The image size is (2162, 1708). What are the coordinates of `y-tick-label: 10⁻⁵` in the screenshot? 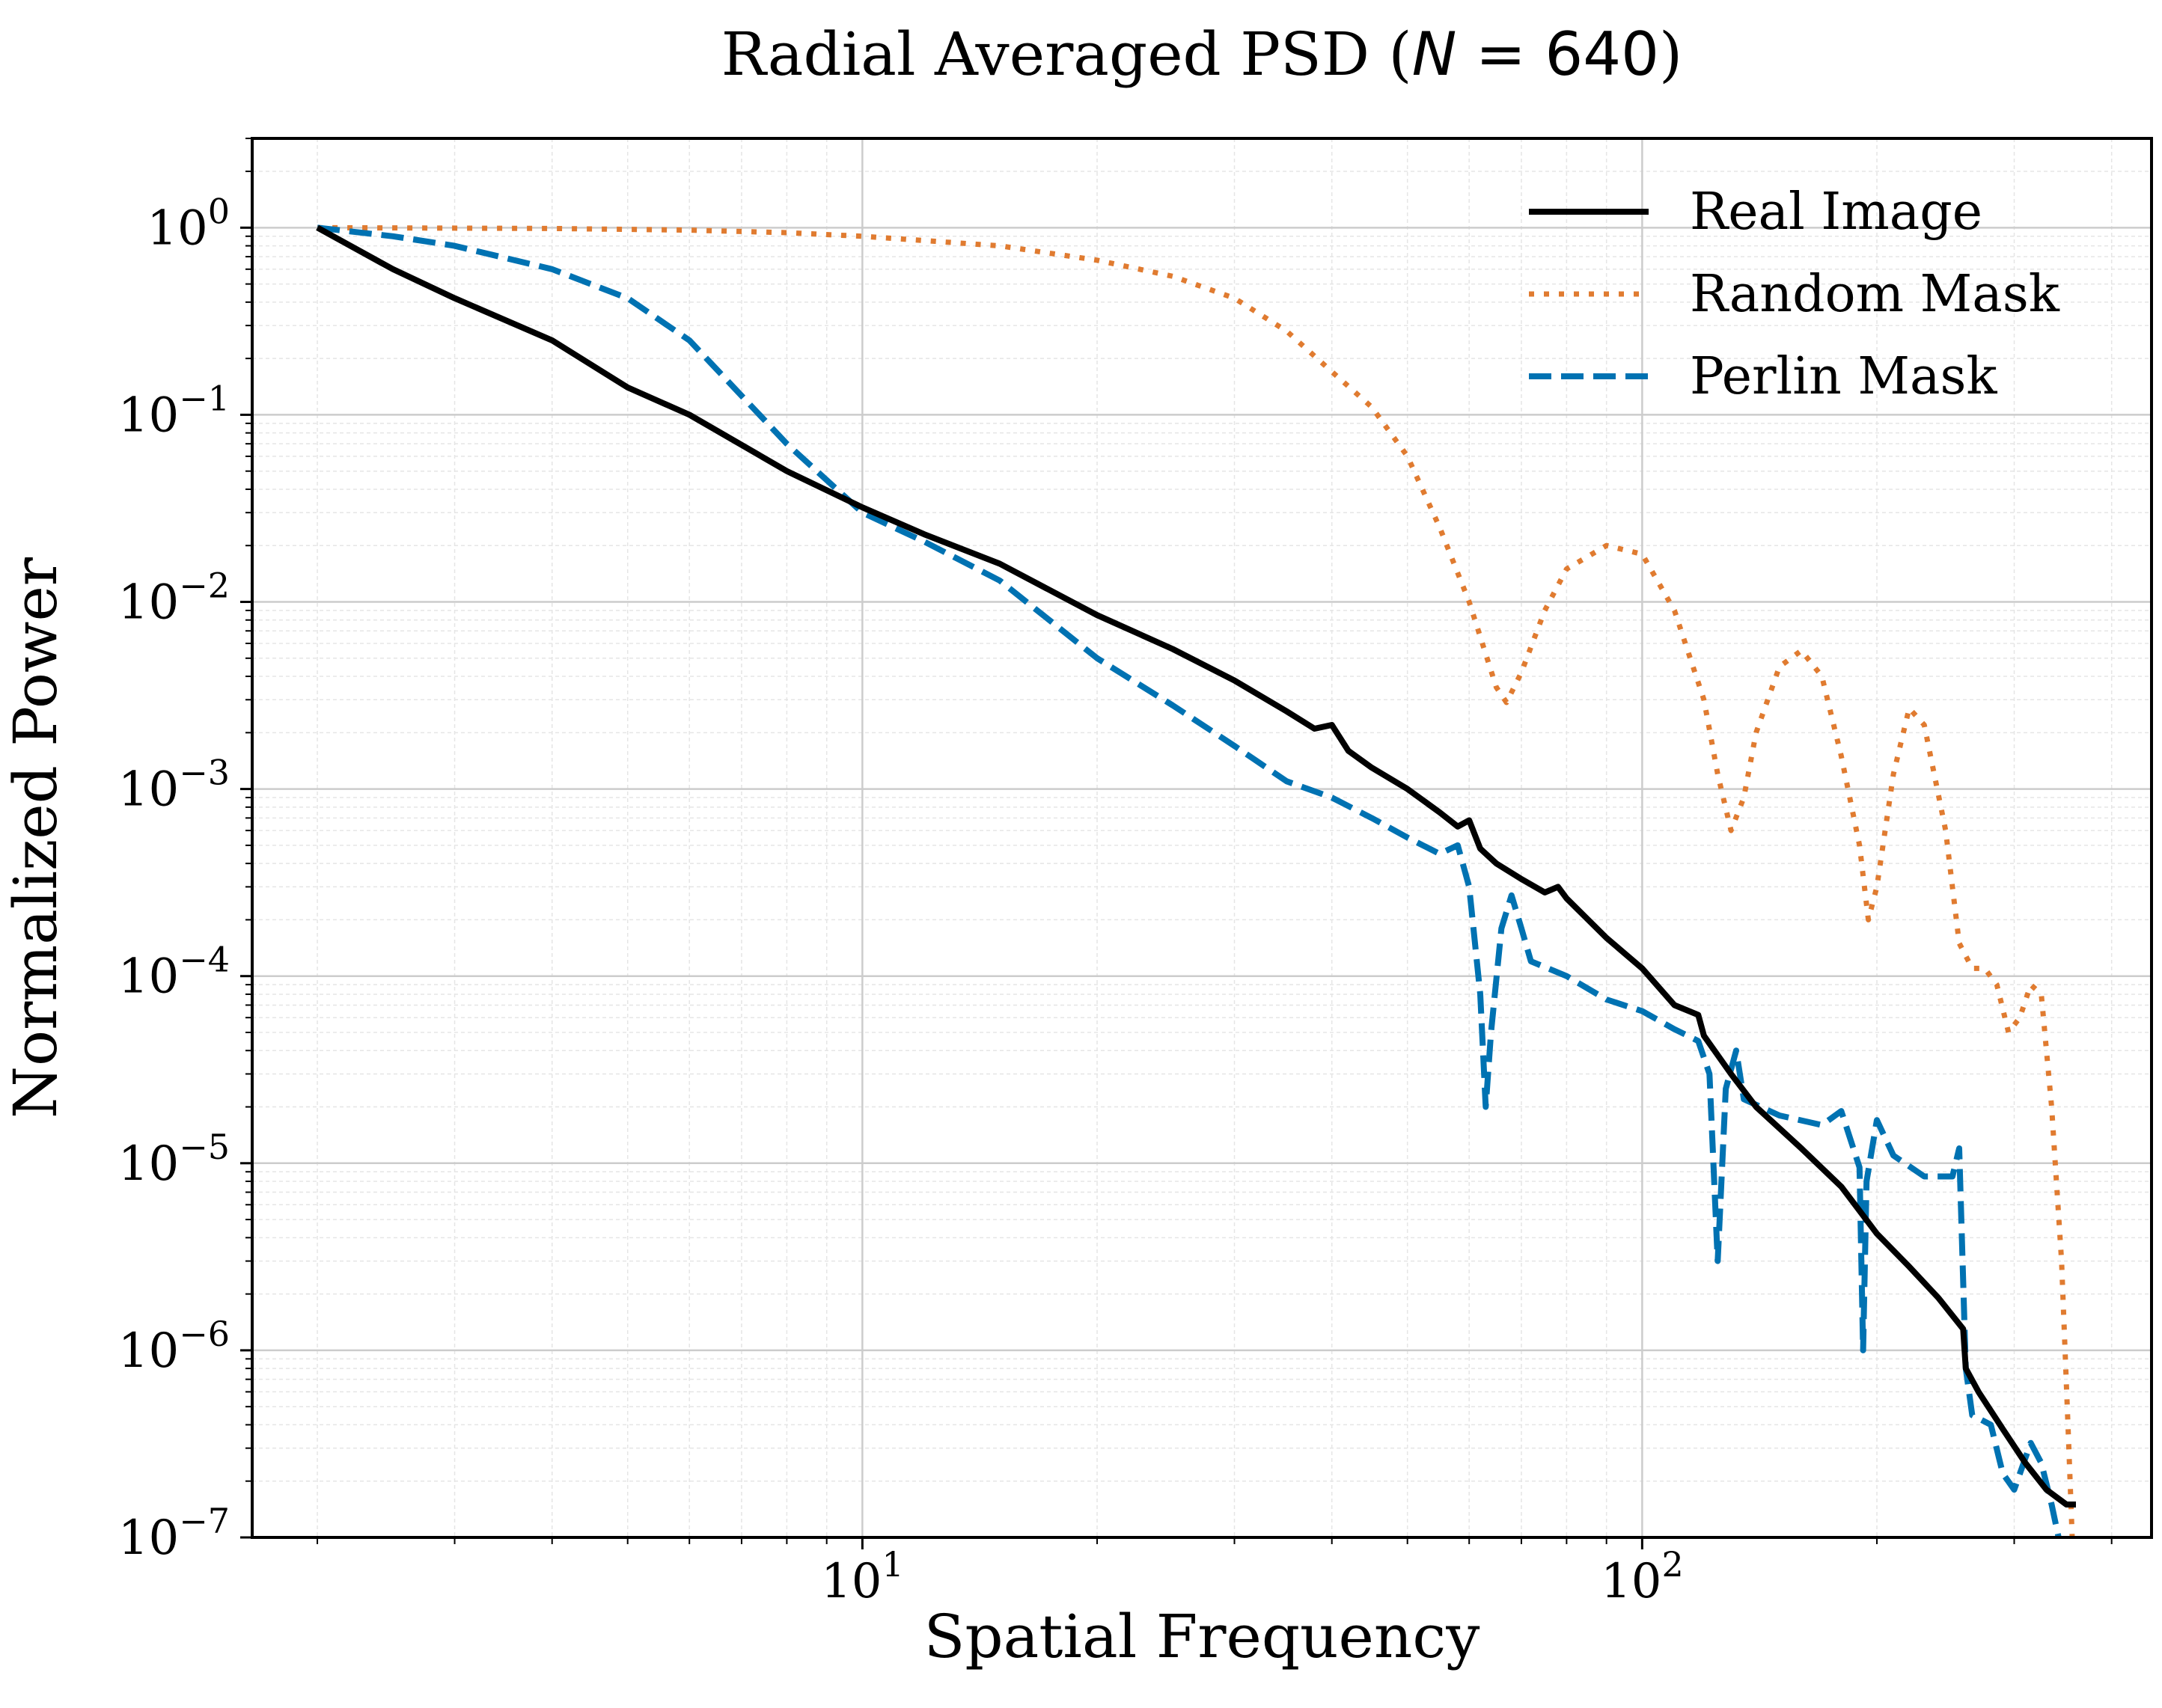 It's located at (174, 1159).